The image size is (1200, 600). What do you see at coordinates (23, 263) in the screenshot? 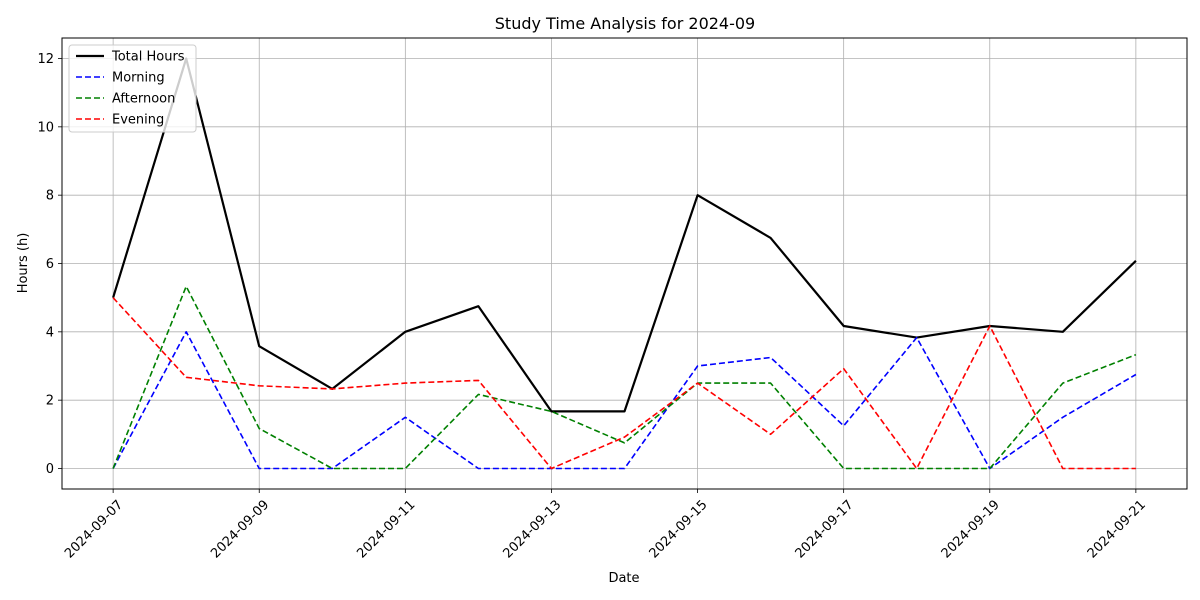
I see `y-axis-label: Hours (h)` at bounding box center [23, 263].